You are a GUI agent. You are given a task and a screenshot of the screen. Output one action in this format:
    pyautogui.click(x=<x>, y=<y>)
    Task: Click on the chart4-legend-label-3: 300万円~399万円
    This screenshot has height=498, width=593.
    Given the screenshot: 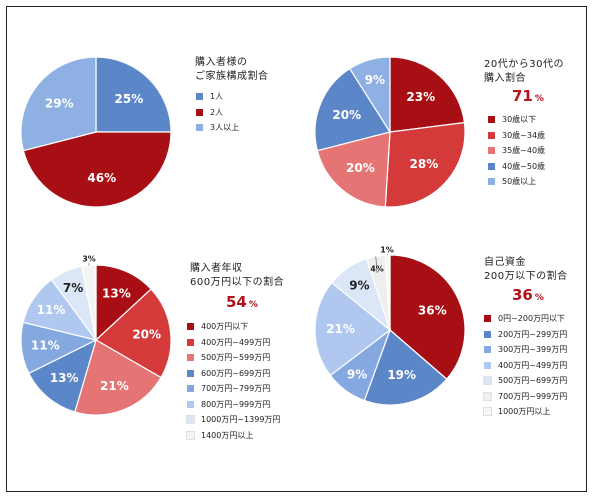 What is the action you would take?
    pyautogui.click(x=533, y=350)
    